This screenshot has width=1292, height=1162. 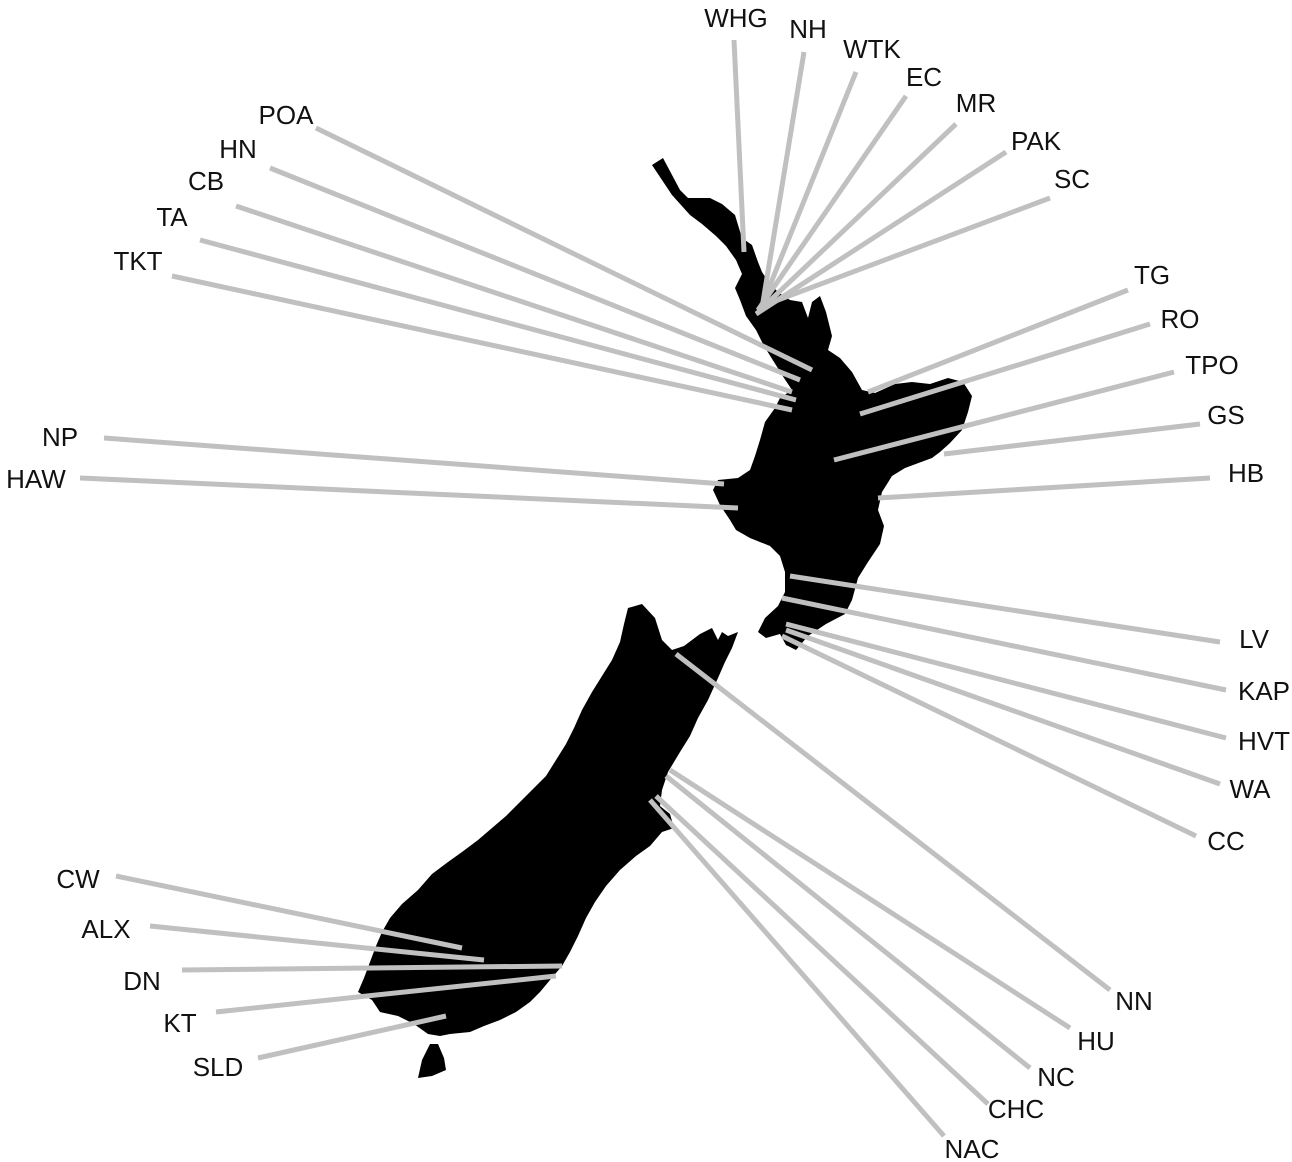 I want to click on site-label-hu: HU, so click(x=1096, y=1041).